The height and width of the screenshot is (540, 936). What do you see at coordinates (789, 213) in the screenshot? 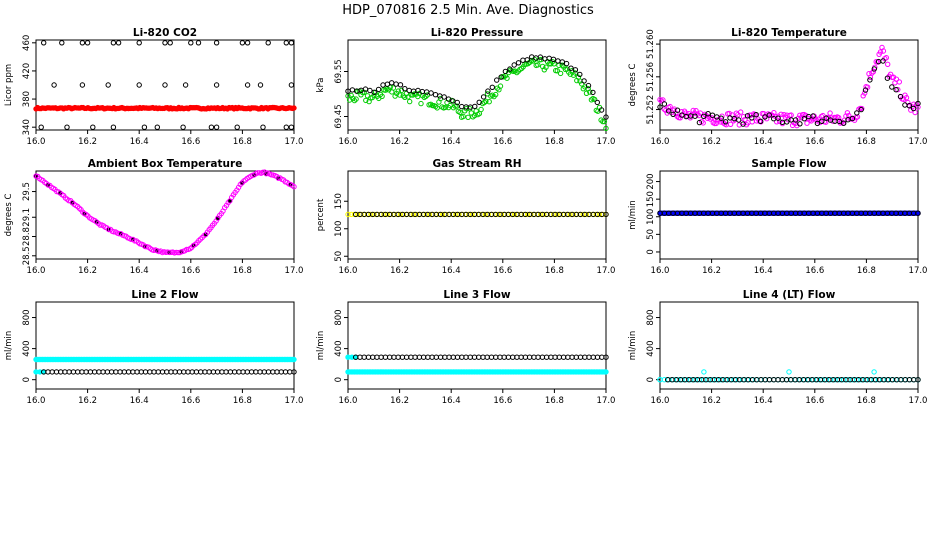
I see `series-black-points` at bounding box center [789, 213].